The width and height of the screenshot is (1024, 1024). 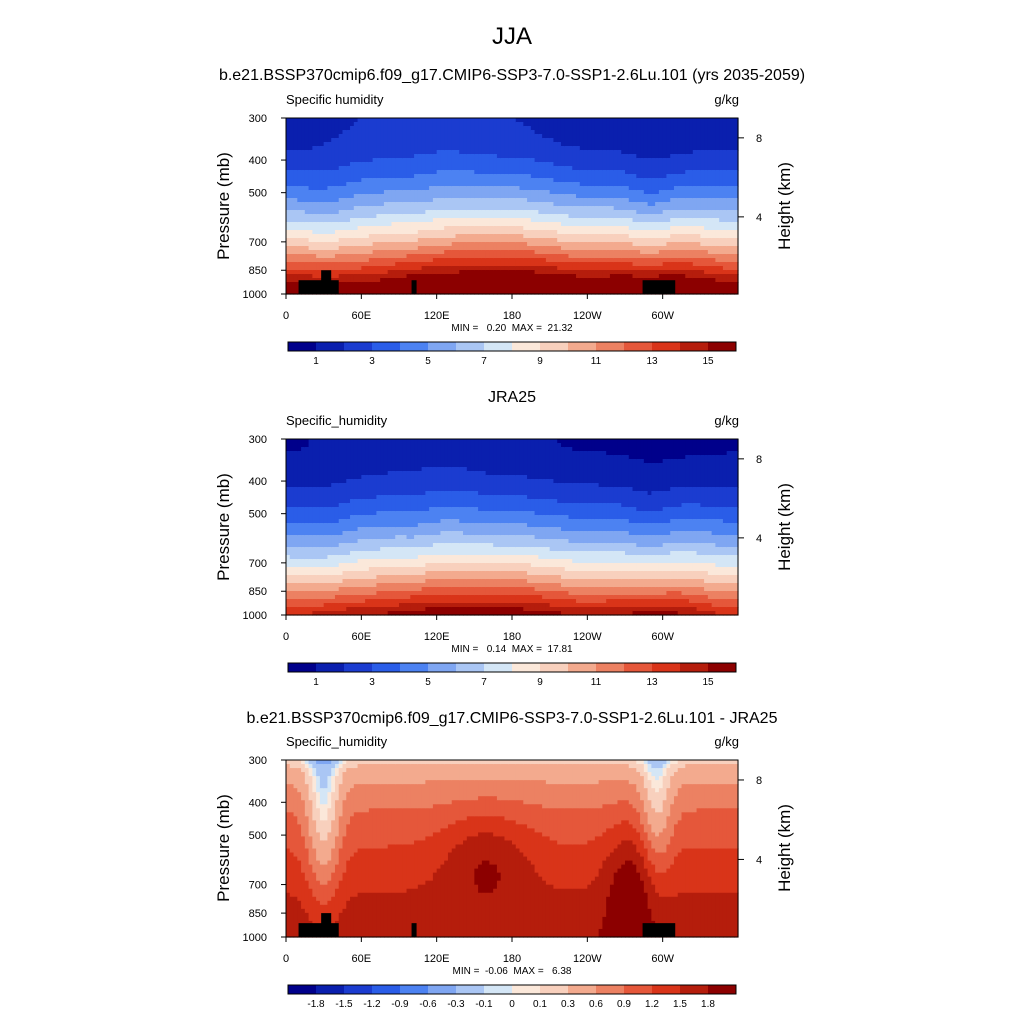 I want to click on x-axis: 0 60E 120E 180 120W 60W, so click(x=479, y=951).